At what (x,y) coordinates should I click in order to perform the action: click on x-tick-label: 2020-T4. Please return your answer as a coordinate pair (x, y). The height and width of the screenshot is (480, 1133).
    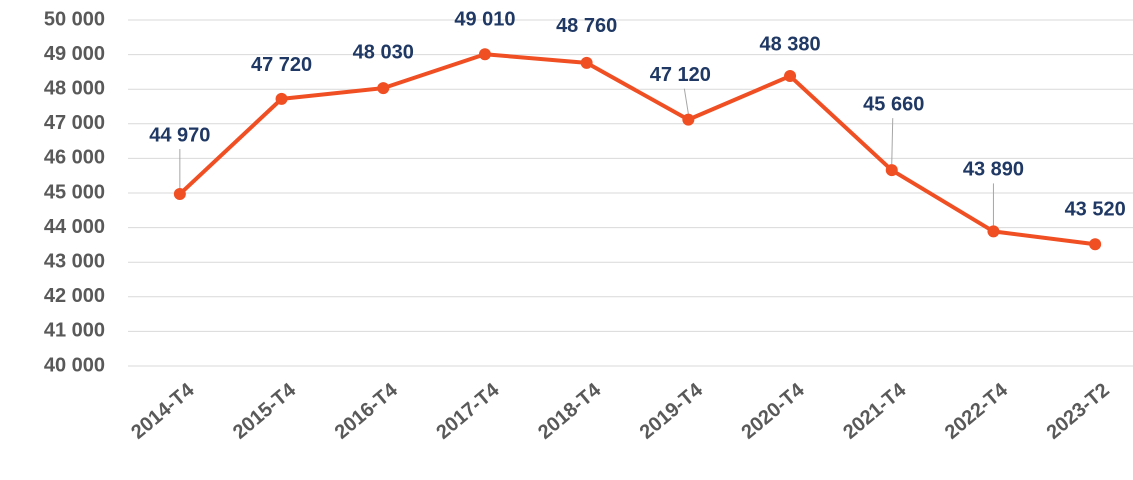
    Looking at the image, I should click on (773, 410).